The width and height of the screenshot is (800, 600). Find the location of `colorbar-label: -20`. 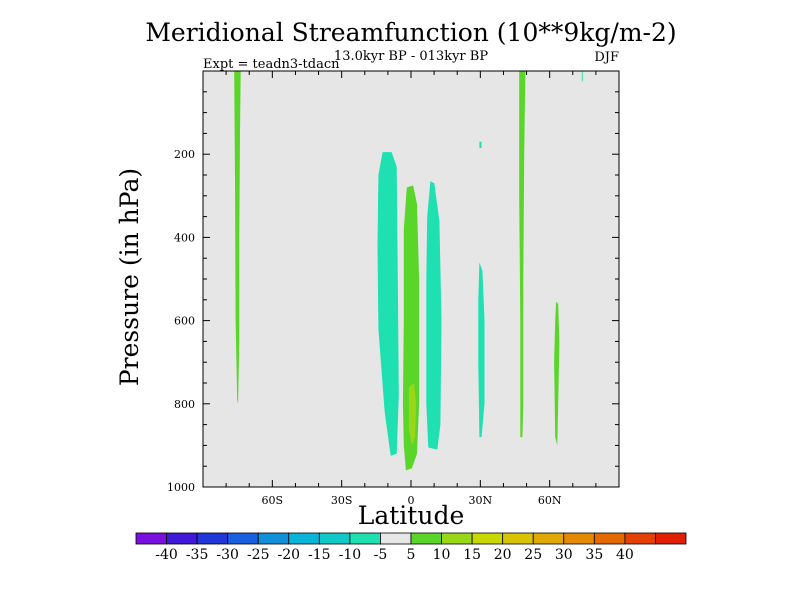

colorbar-label: -20 is located at coordinates (289, 555).